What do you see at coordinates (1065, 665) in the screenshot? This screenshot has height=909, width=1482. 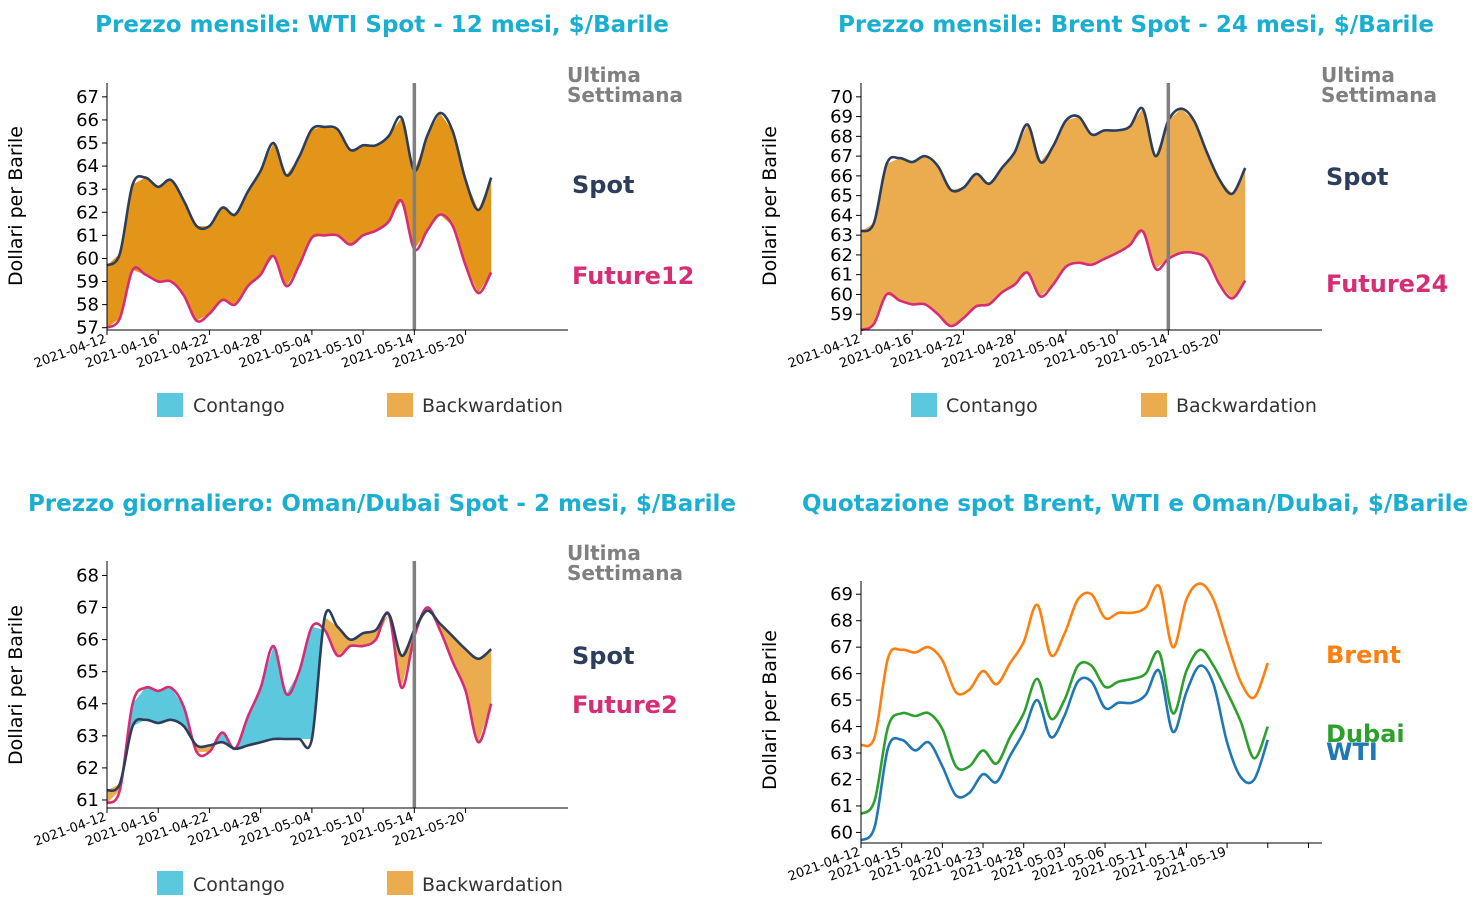 I see `brent-series-line` at bounding box center [1065, 665].